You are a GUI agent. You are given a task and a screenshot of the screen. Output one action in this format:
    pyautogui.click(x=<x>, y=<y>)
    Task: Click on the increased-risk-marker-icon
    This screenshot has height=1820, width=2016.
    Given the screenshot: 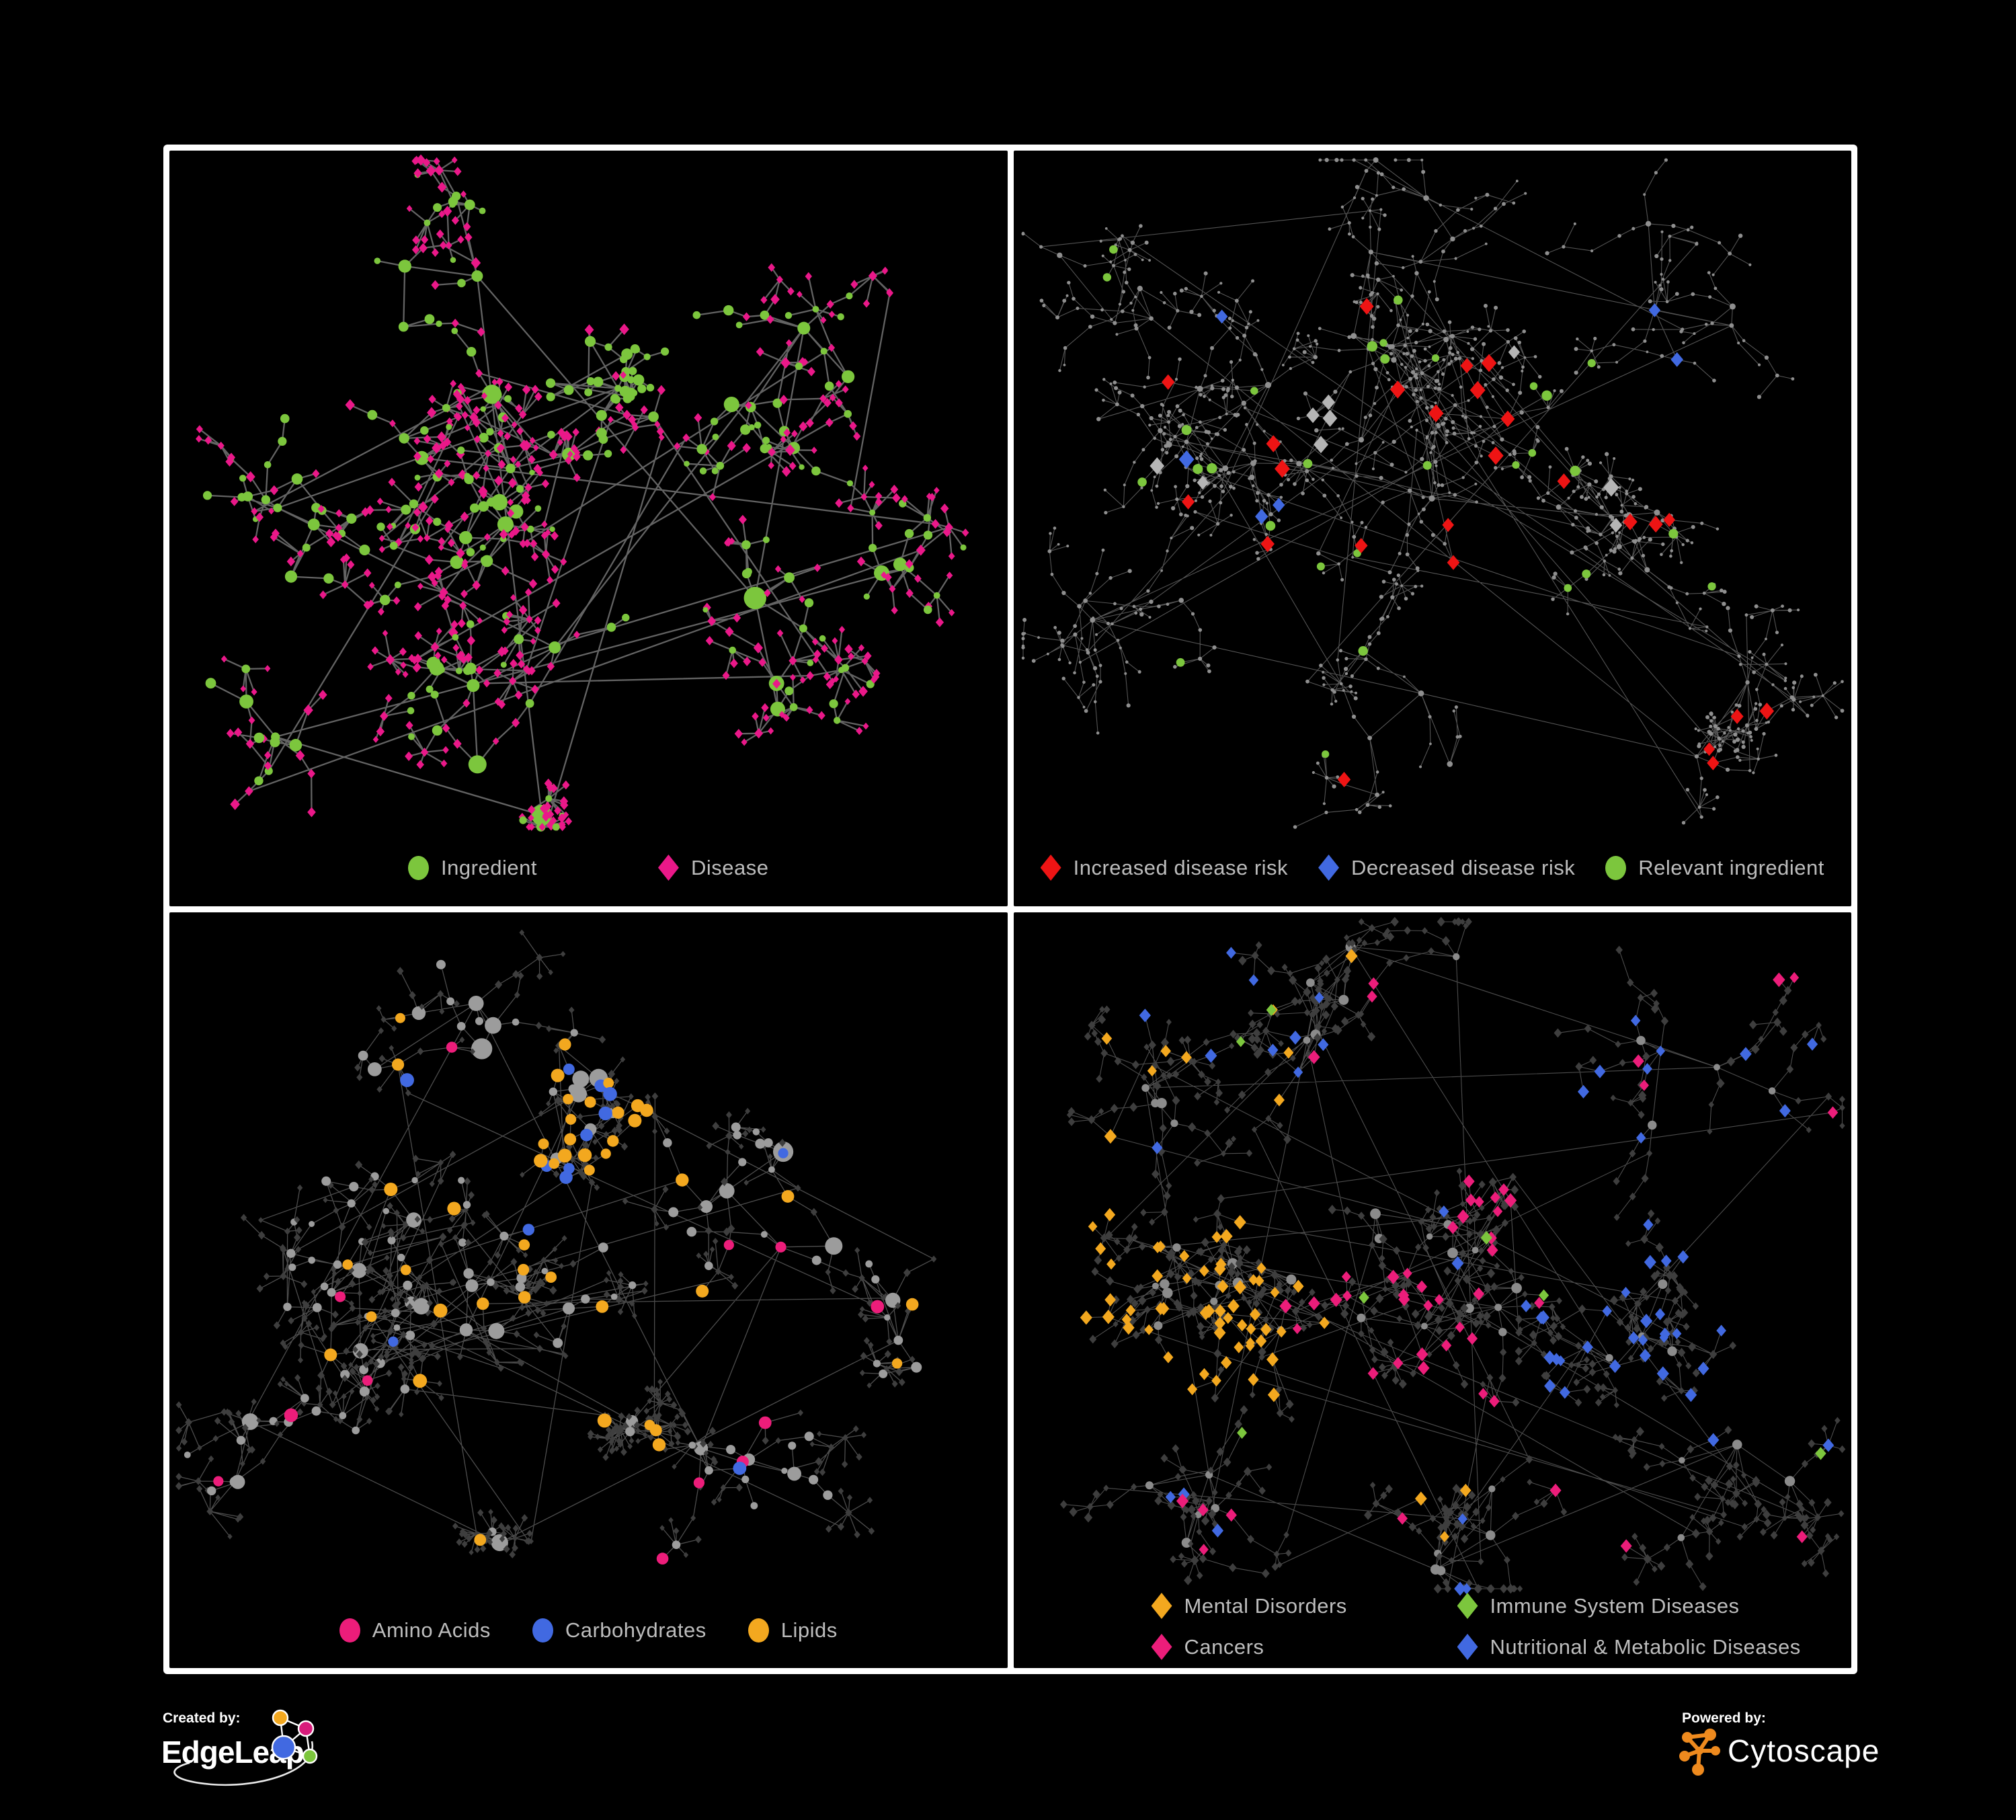 What is the action you would take?
    pyautogui.click(x=1050, y=868)
    